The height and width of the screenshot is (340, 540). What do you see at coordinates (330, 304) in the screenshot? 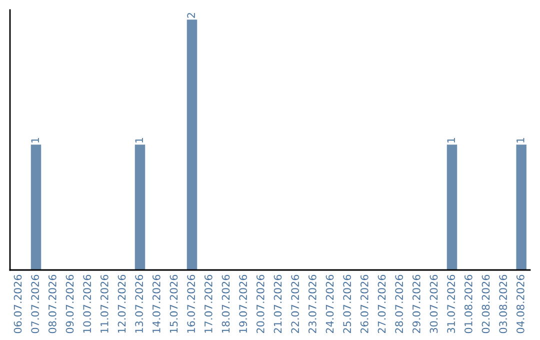
I see `x-tick-label: 24.07.2026` at bounding box center [330, 304].